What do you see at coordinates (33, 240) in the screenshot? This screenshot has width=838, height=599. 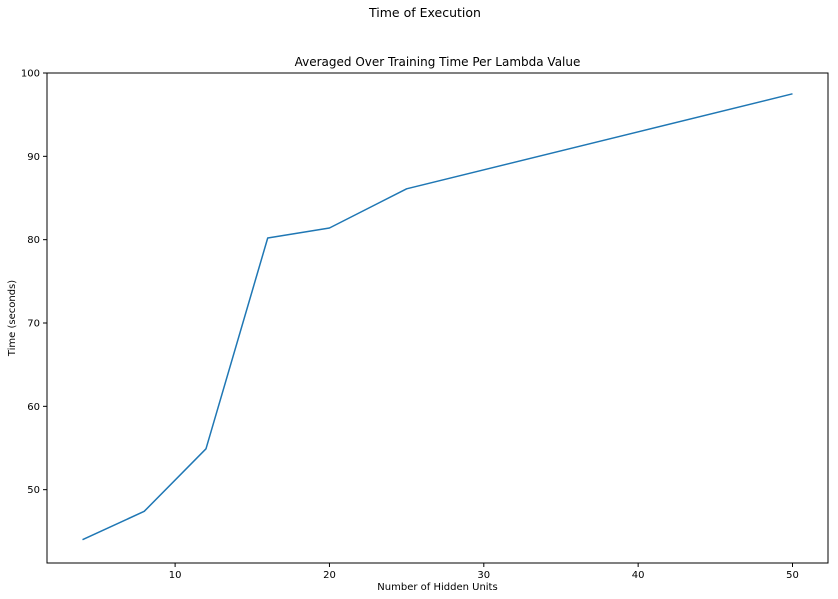 I see `y-tick-label: 80` at bounding box center [33, 240].